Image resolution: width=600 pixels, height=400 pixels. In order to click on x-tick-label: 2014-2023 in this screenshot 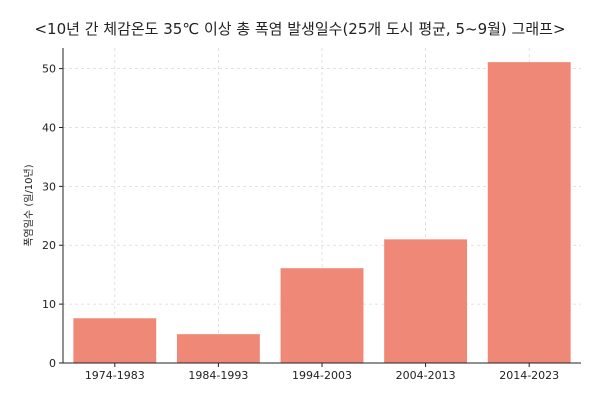, I will do `click(529, 375)`.